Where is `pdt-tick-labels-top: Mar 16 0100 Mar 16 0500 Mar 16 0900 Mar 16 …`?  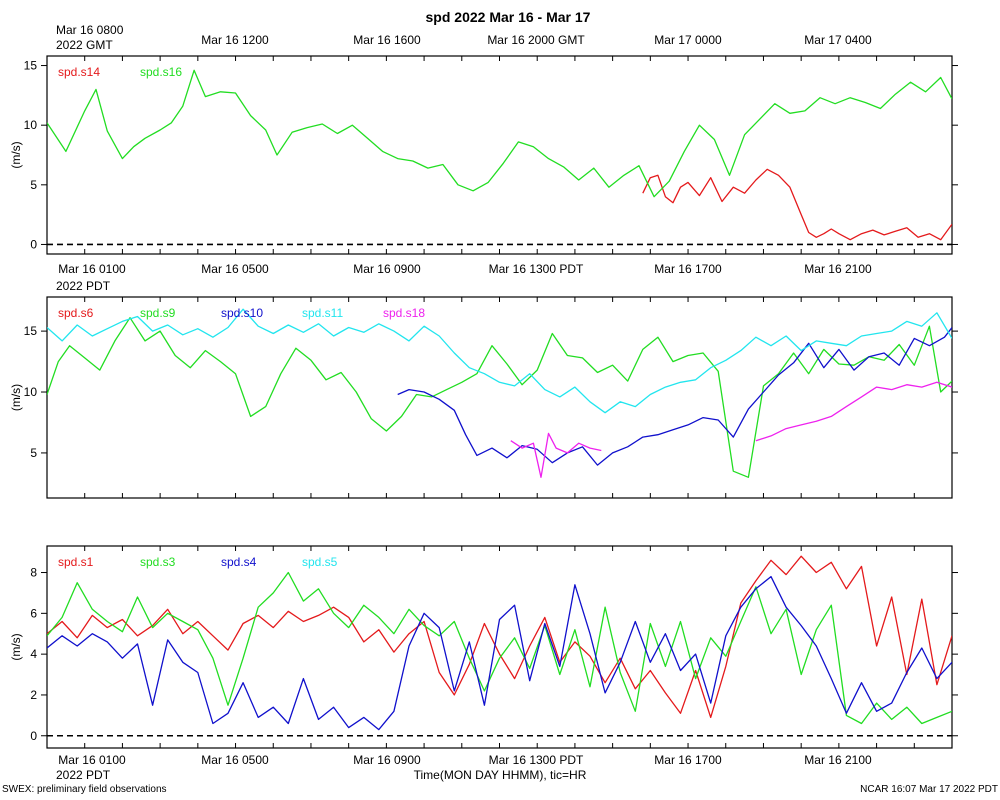
pdt-tick-labels-top: Mar 16 0100 Mar 16 0500 Mar 16 0900 Mar 16 … is located at coordinates (465, 269).